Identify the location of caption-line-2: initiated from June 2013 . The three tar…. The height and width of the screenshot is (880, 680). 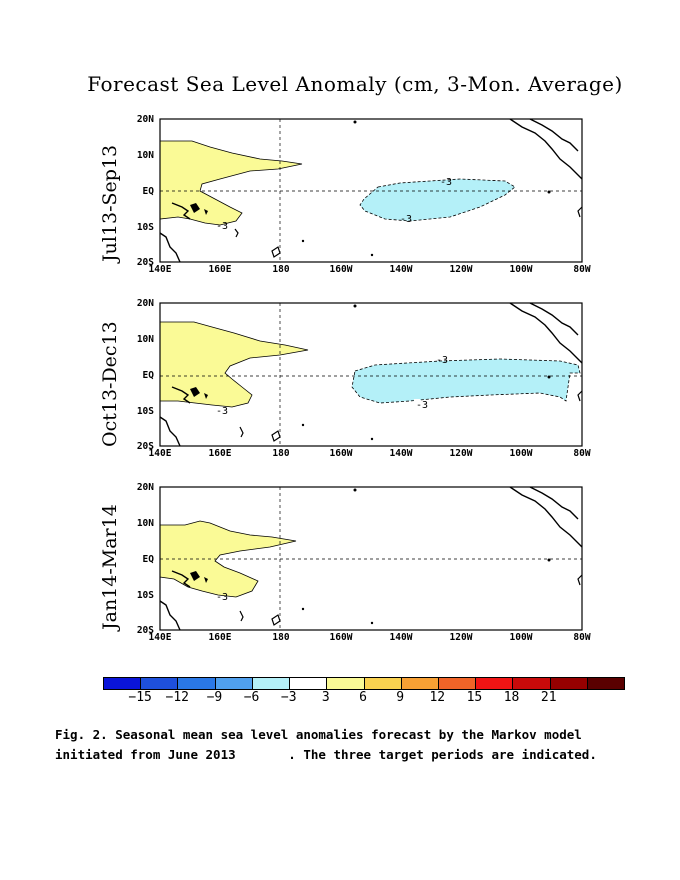
(326, 754).